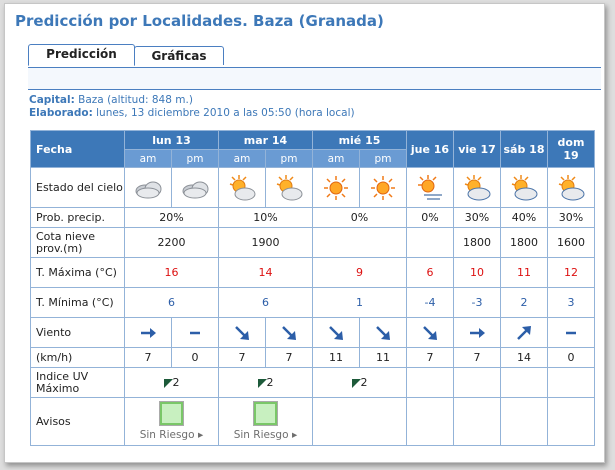  What do you see at coordinates (77, 187) in the screenshot?
I see `row-label: Estado del cielo` at bounding box center [77, 187].